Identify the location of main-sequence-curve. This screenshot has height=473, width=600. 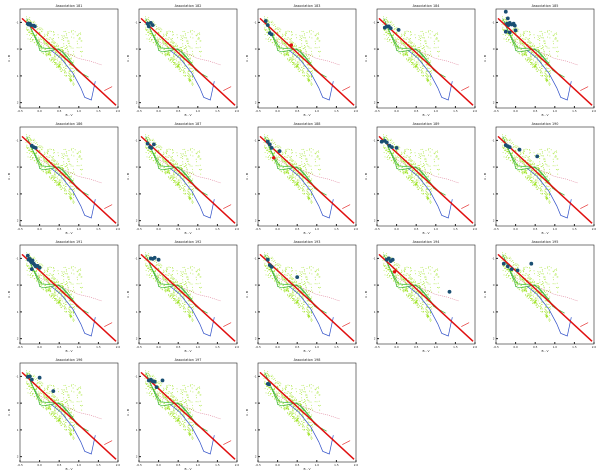
(293, 47).